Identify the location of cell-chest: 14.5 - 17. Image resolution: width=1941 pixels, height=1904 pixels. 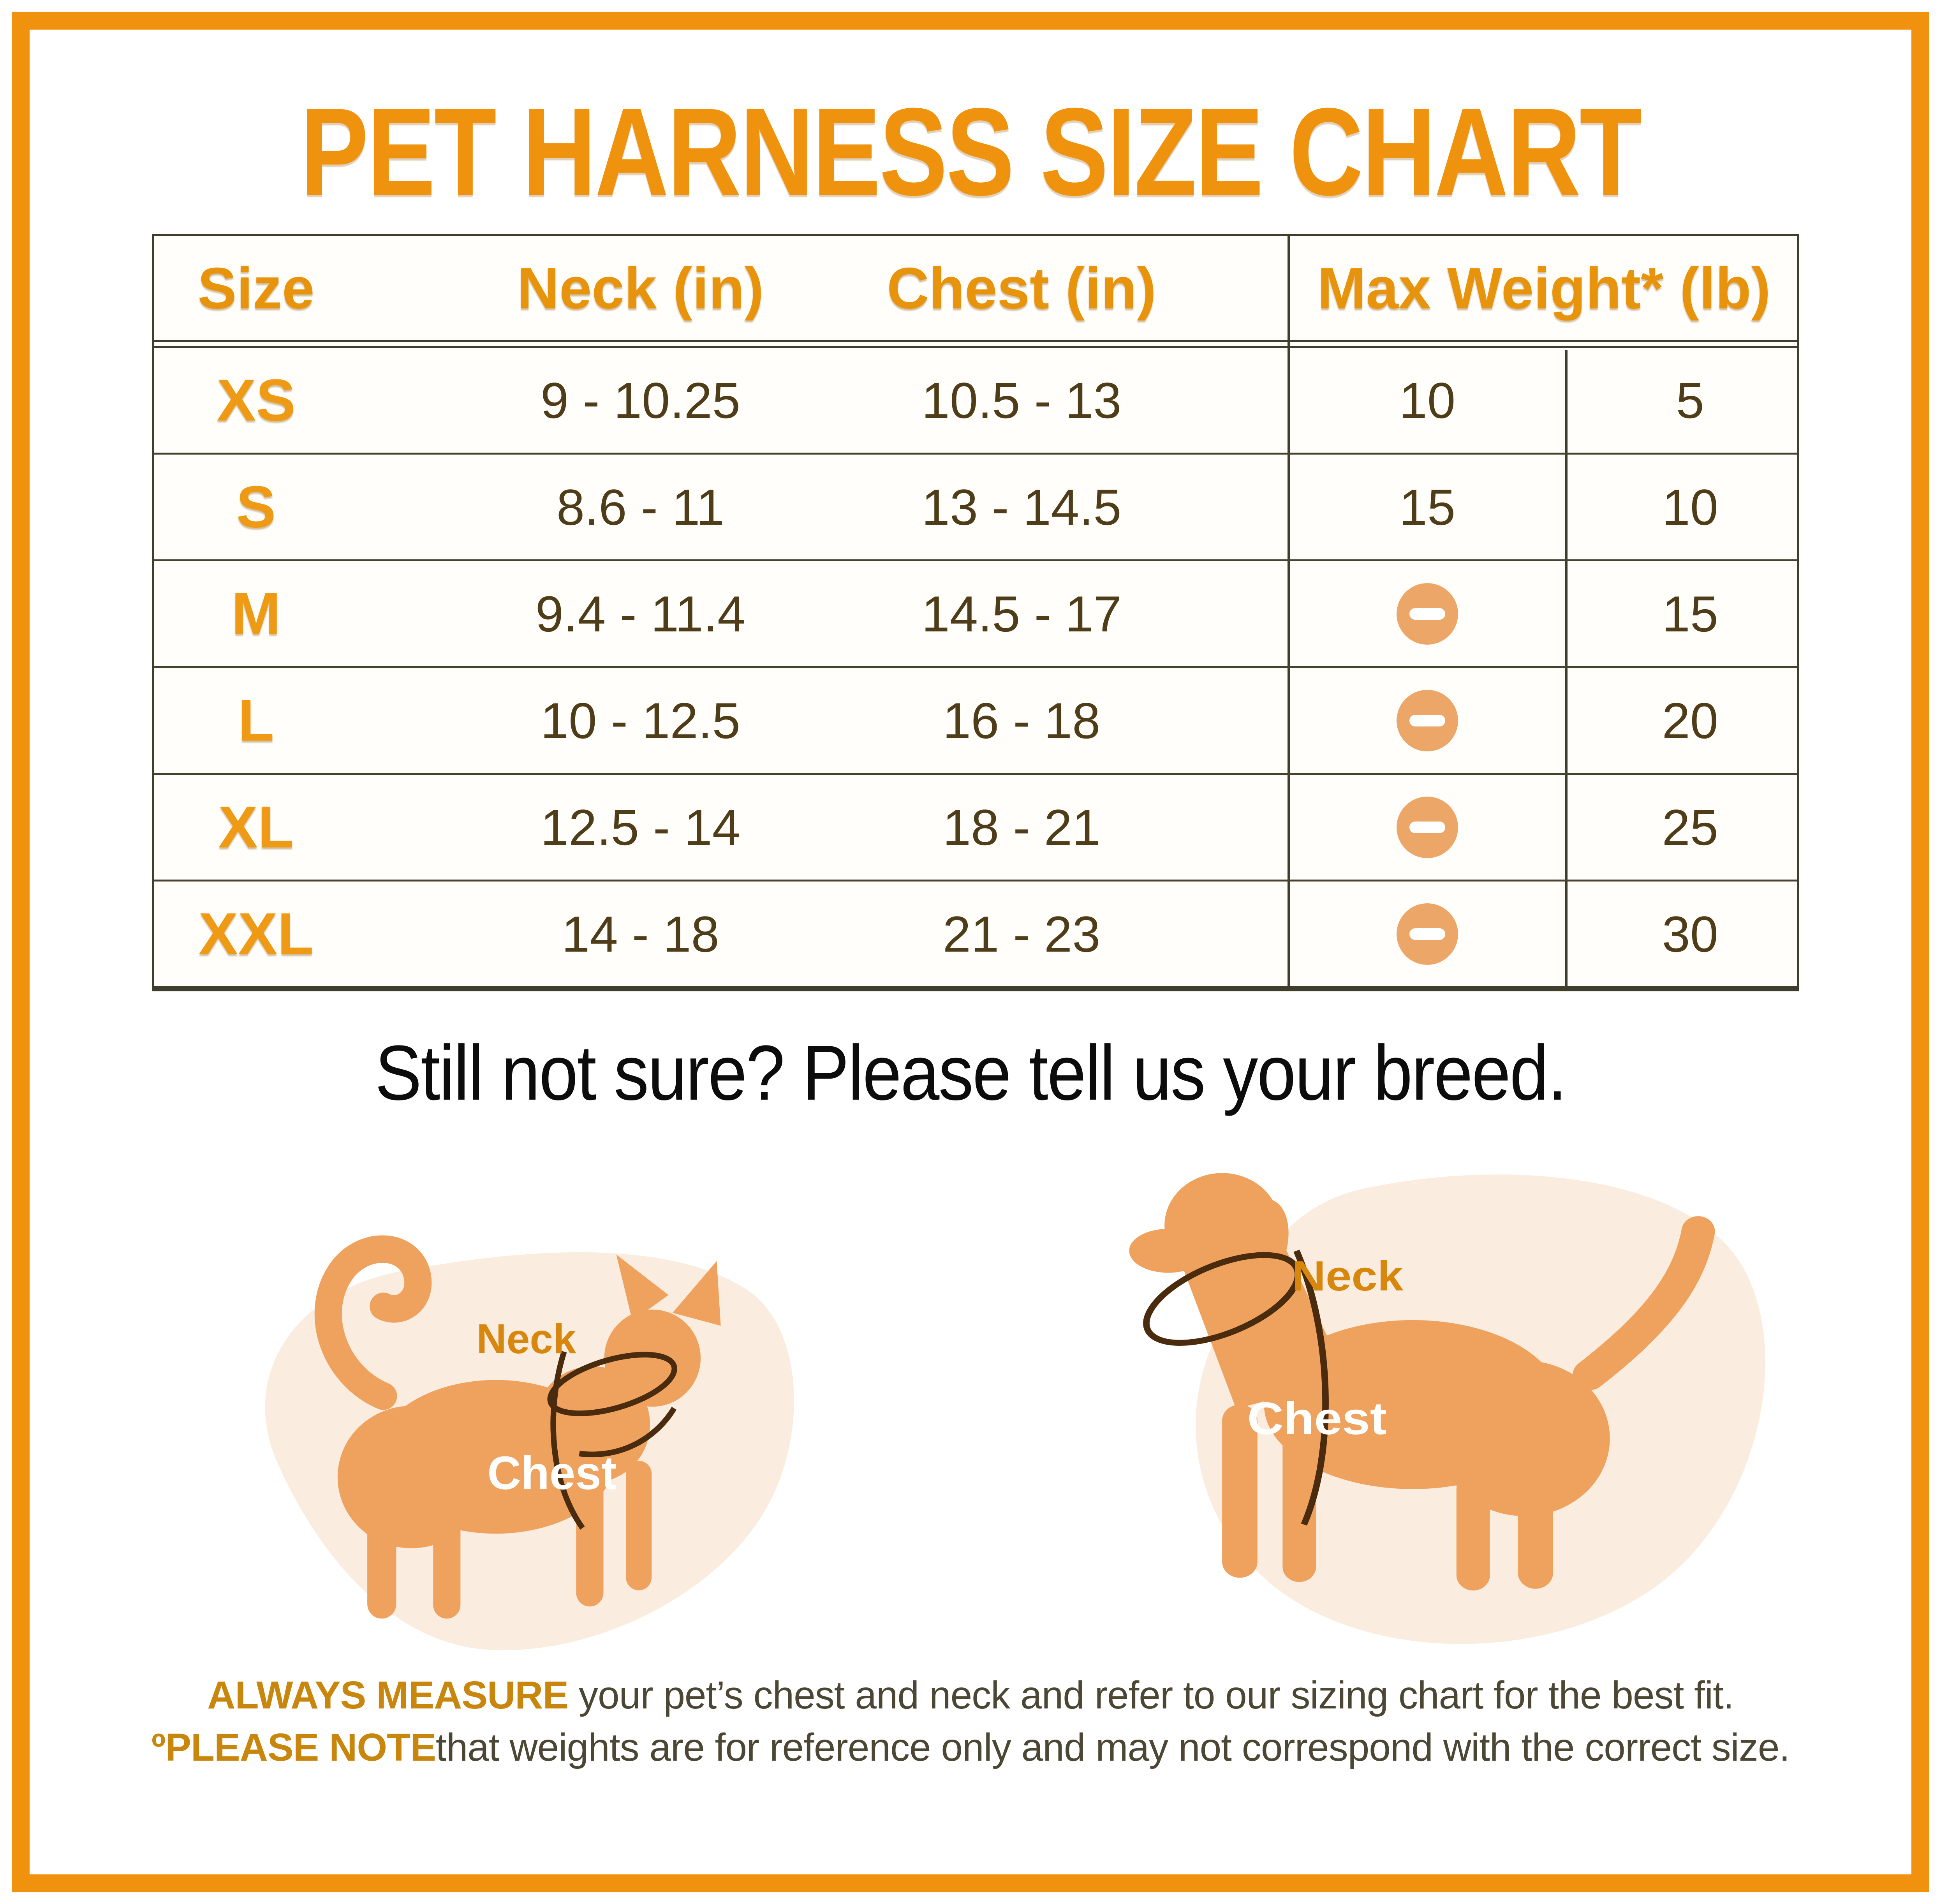
(1021, 613).